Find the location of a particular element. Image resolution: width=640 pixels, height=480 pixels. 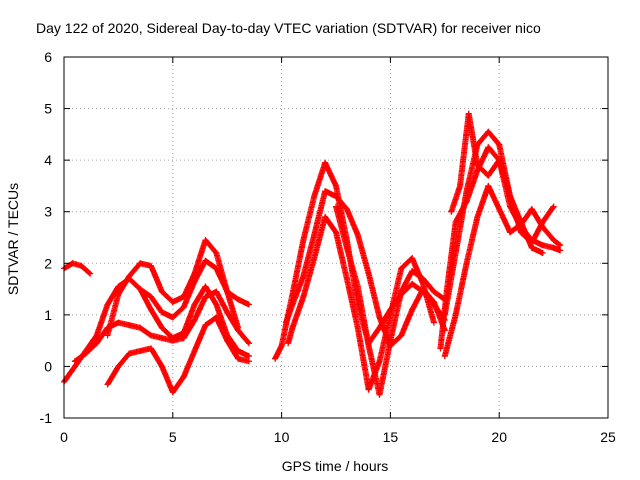

series-track-d is located at coordinates (178, 355).